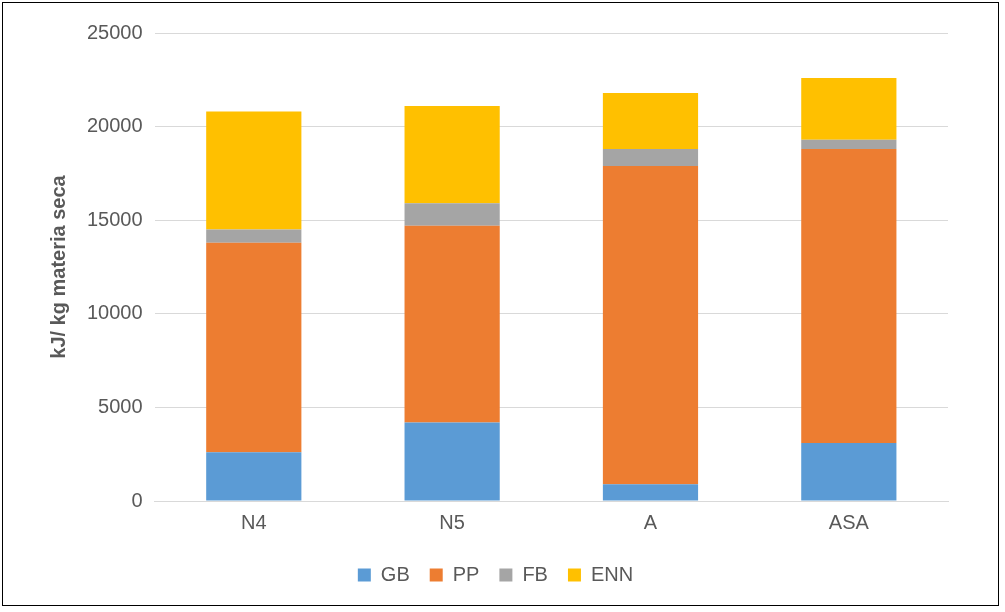  I want to click on legend-label: PP, so click(466, 573).